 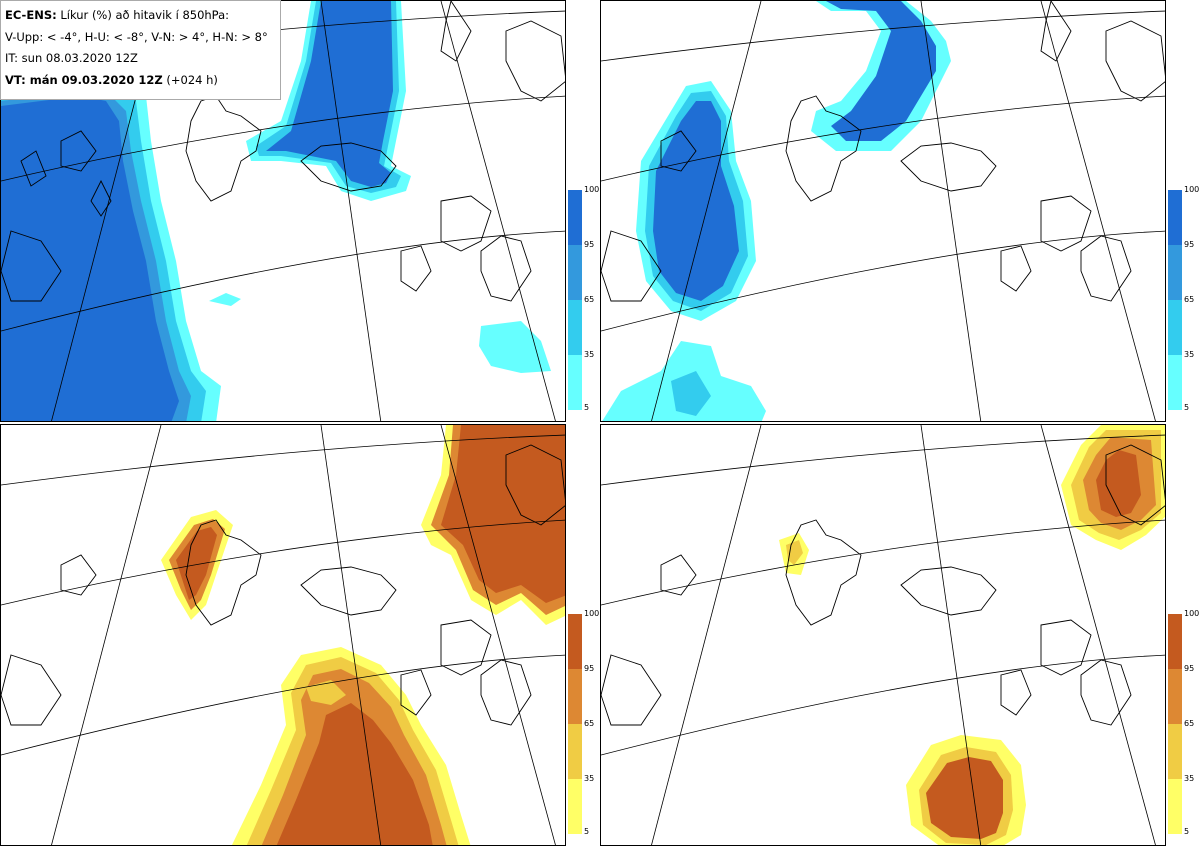 I want to click on legend-line-4: VT: mán 09.03.2020 12Z (+024 h), so click(x=140, y=81).